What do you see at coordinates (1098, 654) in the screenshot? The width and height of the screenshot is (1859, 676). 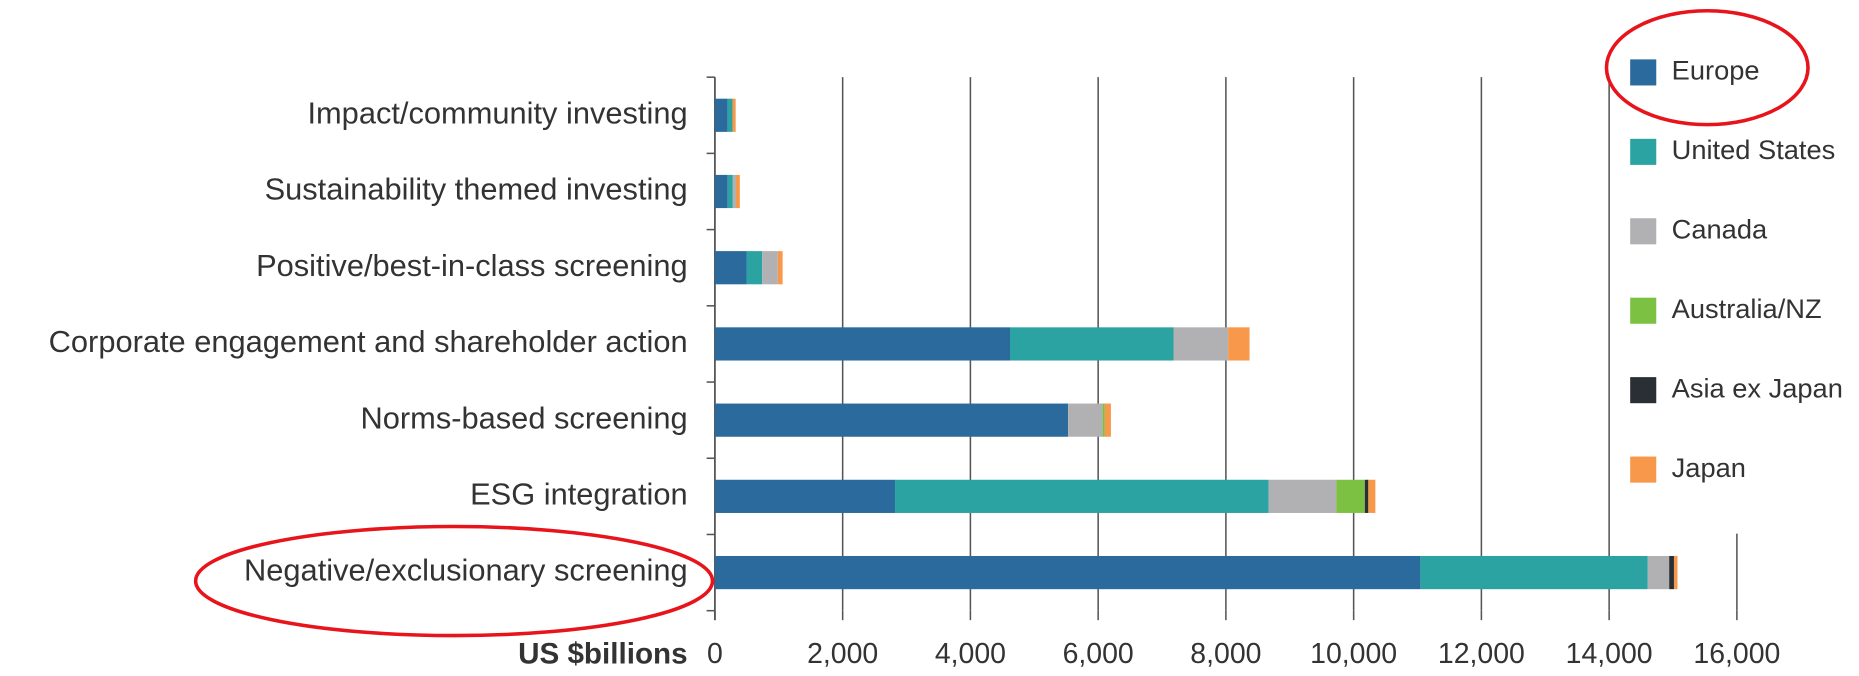 I see `x-tick-label: 6,000` at bounding box center [1098, 654].